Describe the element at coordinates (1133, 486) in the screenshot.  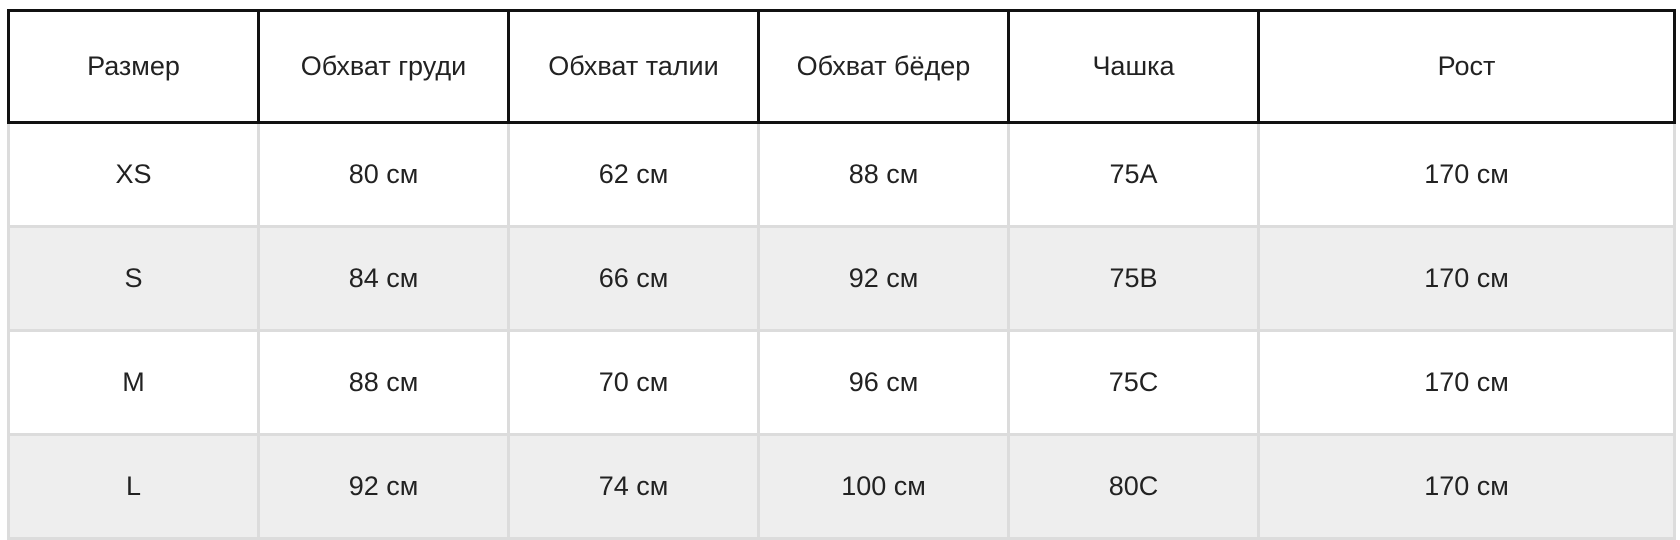
I see `cell-cup: 80C` at that location.